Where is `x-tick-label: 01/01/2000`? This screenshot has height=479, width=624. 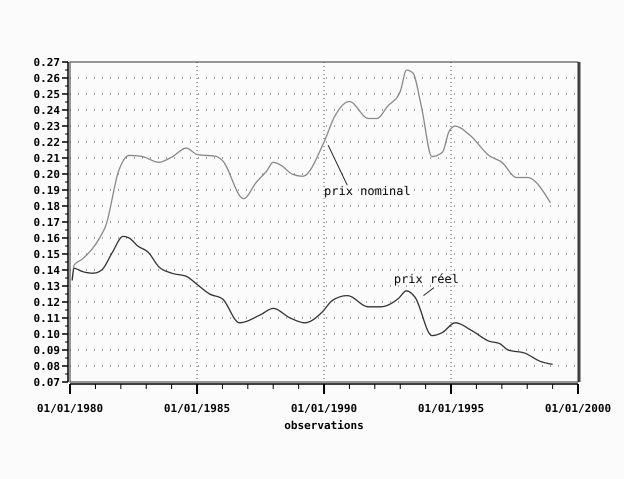
x-tick-label: 01/01/2000 is located at coordinates (578, 408).